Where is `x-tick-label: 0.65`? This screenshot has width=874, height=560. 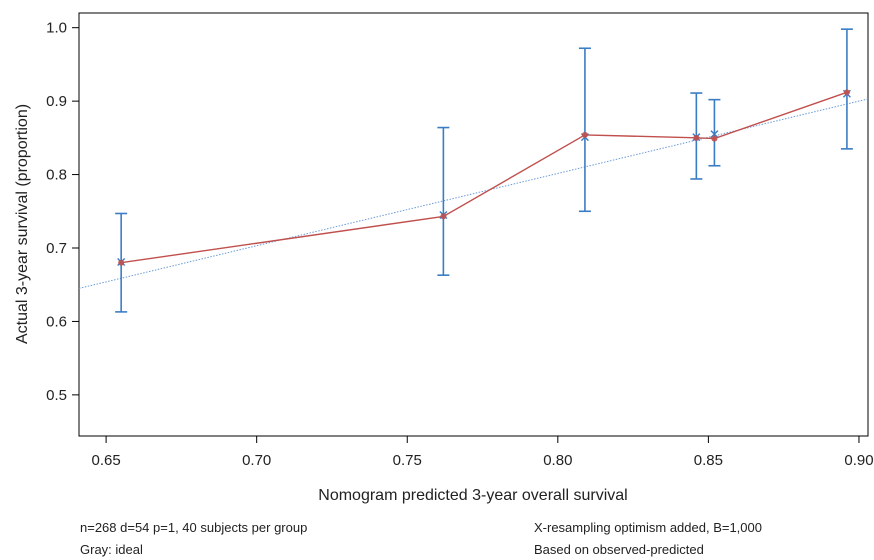
x-tick-label: 0.65 is located at coordinates (106, 460).